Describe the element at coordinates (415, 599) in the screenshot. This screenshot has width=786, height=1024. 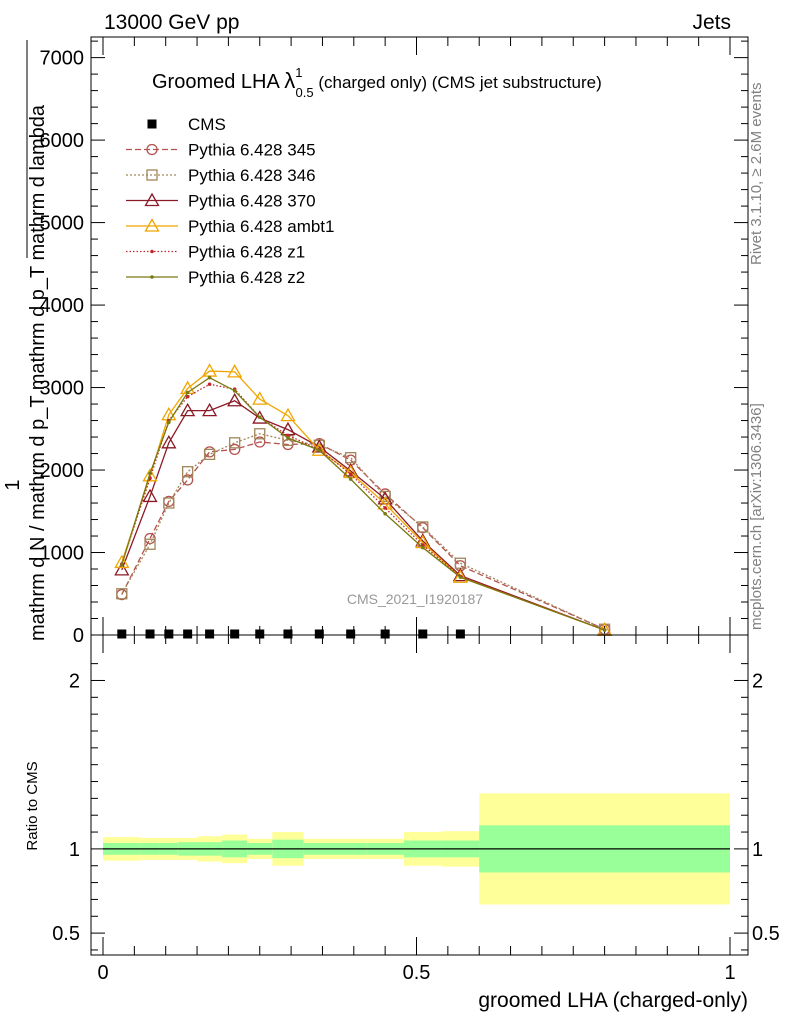
I see `analysis-watermark: CMS_2021_I1920187` at that location.